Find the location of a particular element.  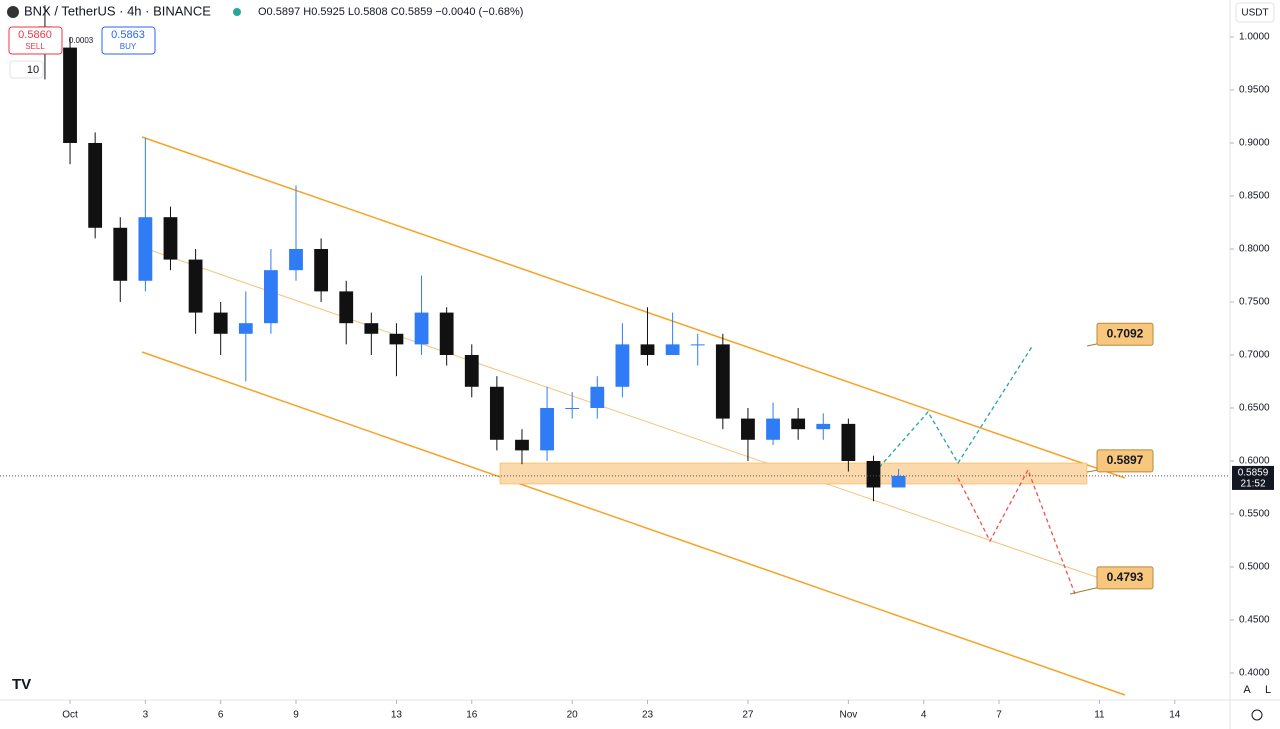

y-tick-label: 0.8500 is located at coordinates (1254, 196).